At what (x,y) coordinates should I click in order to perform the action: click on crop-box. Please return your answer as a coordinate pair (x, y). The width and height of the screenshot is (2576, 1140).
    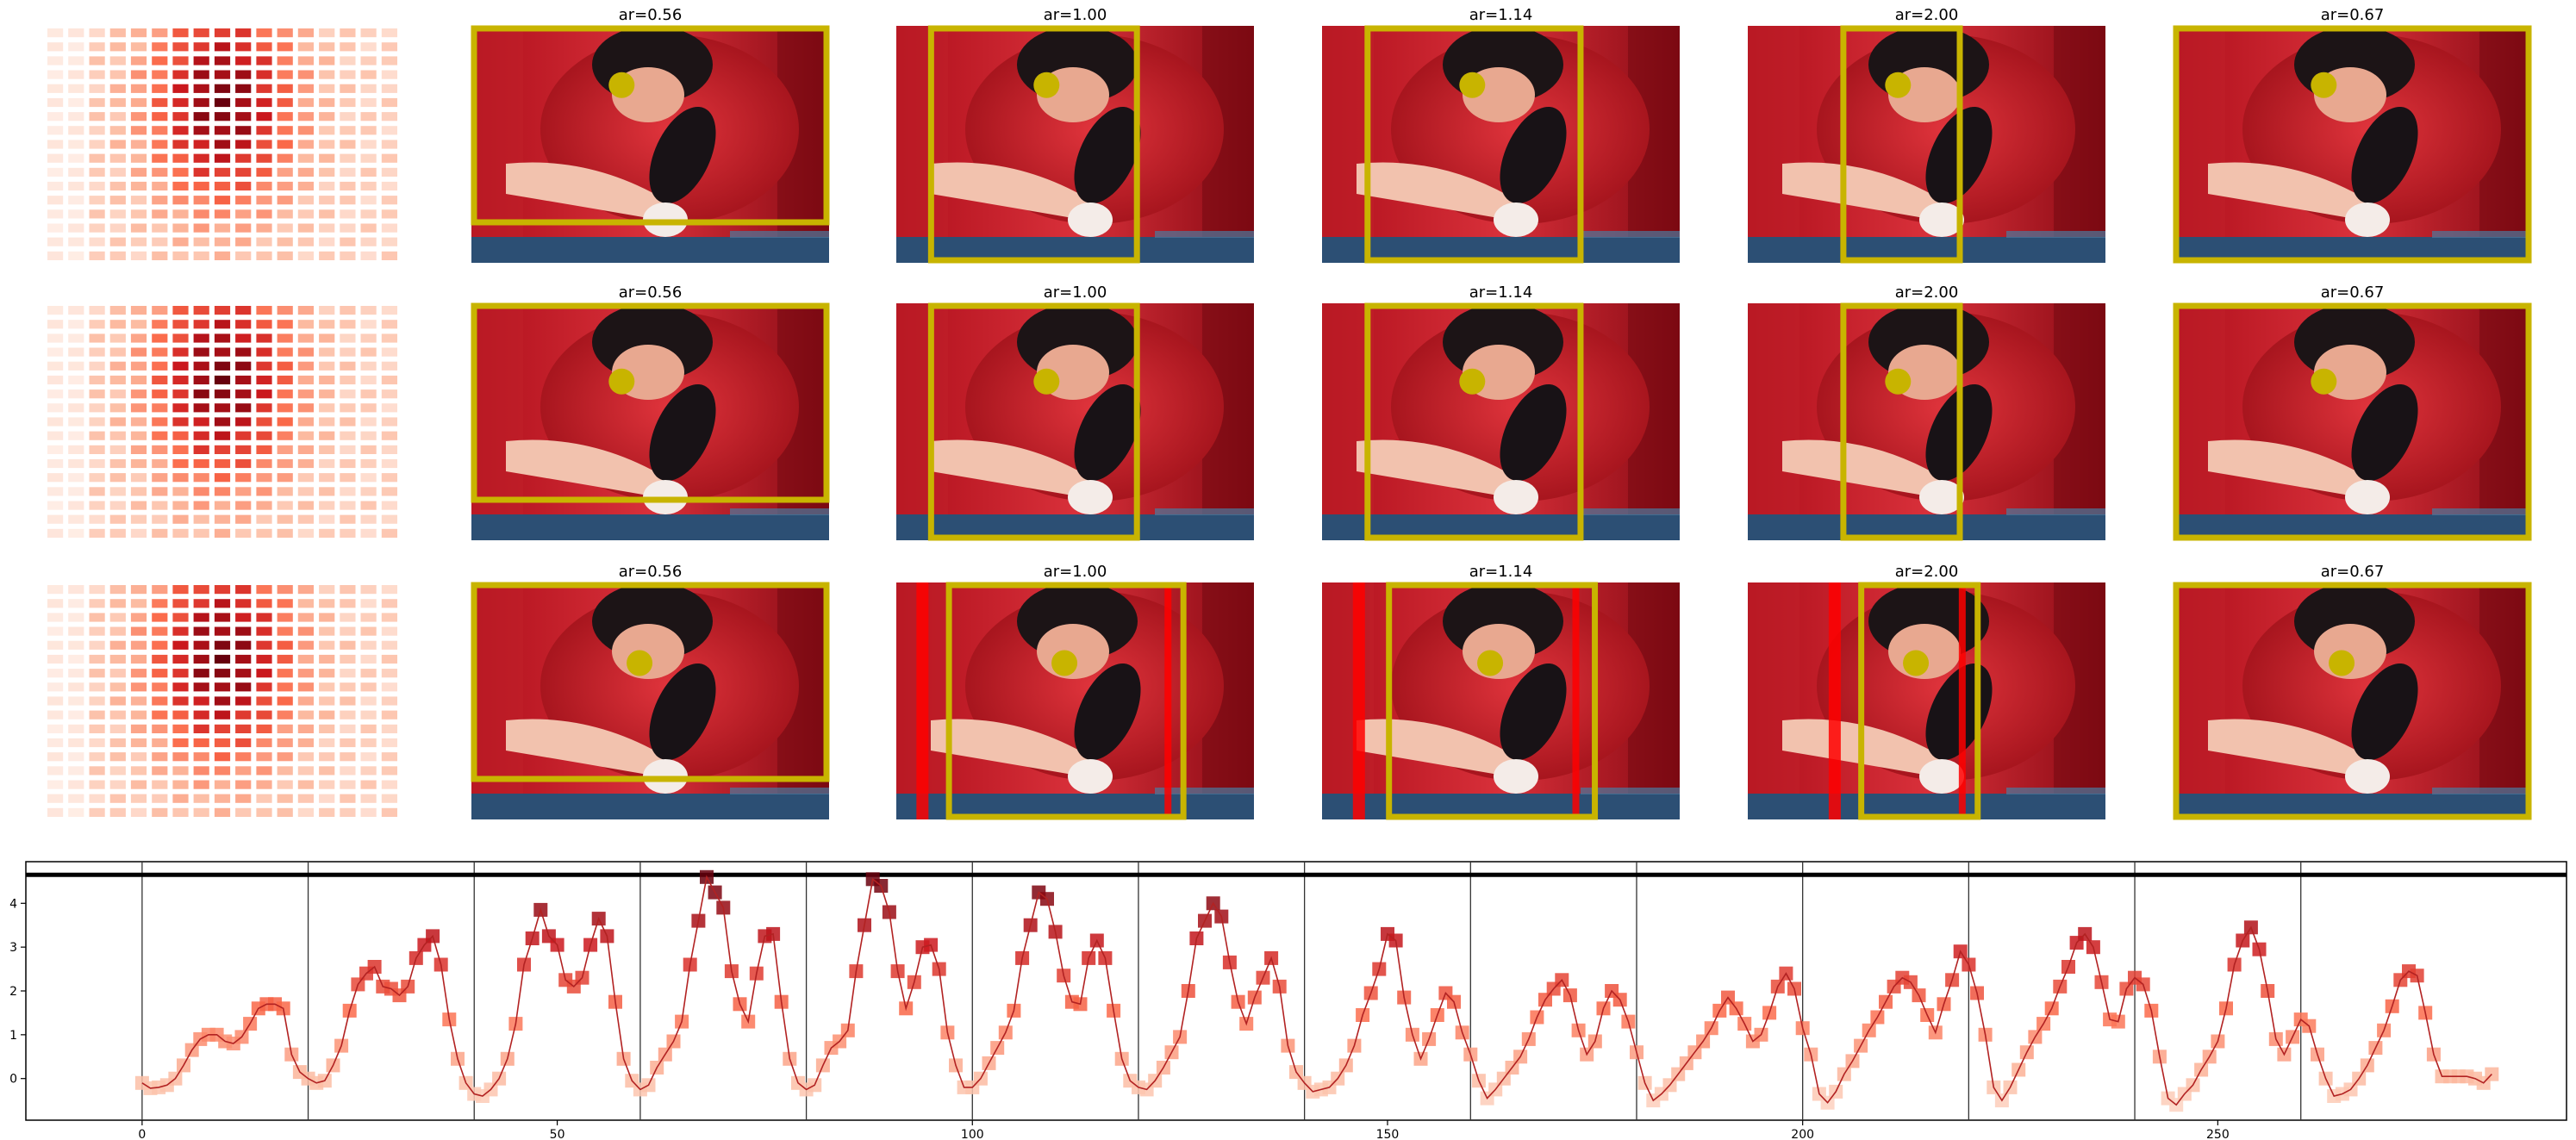
    Looking at the image, I should click on (1474, 421).